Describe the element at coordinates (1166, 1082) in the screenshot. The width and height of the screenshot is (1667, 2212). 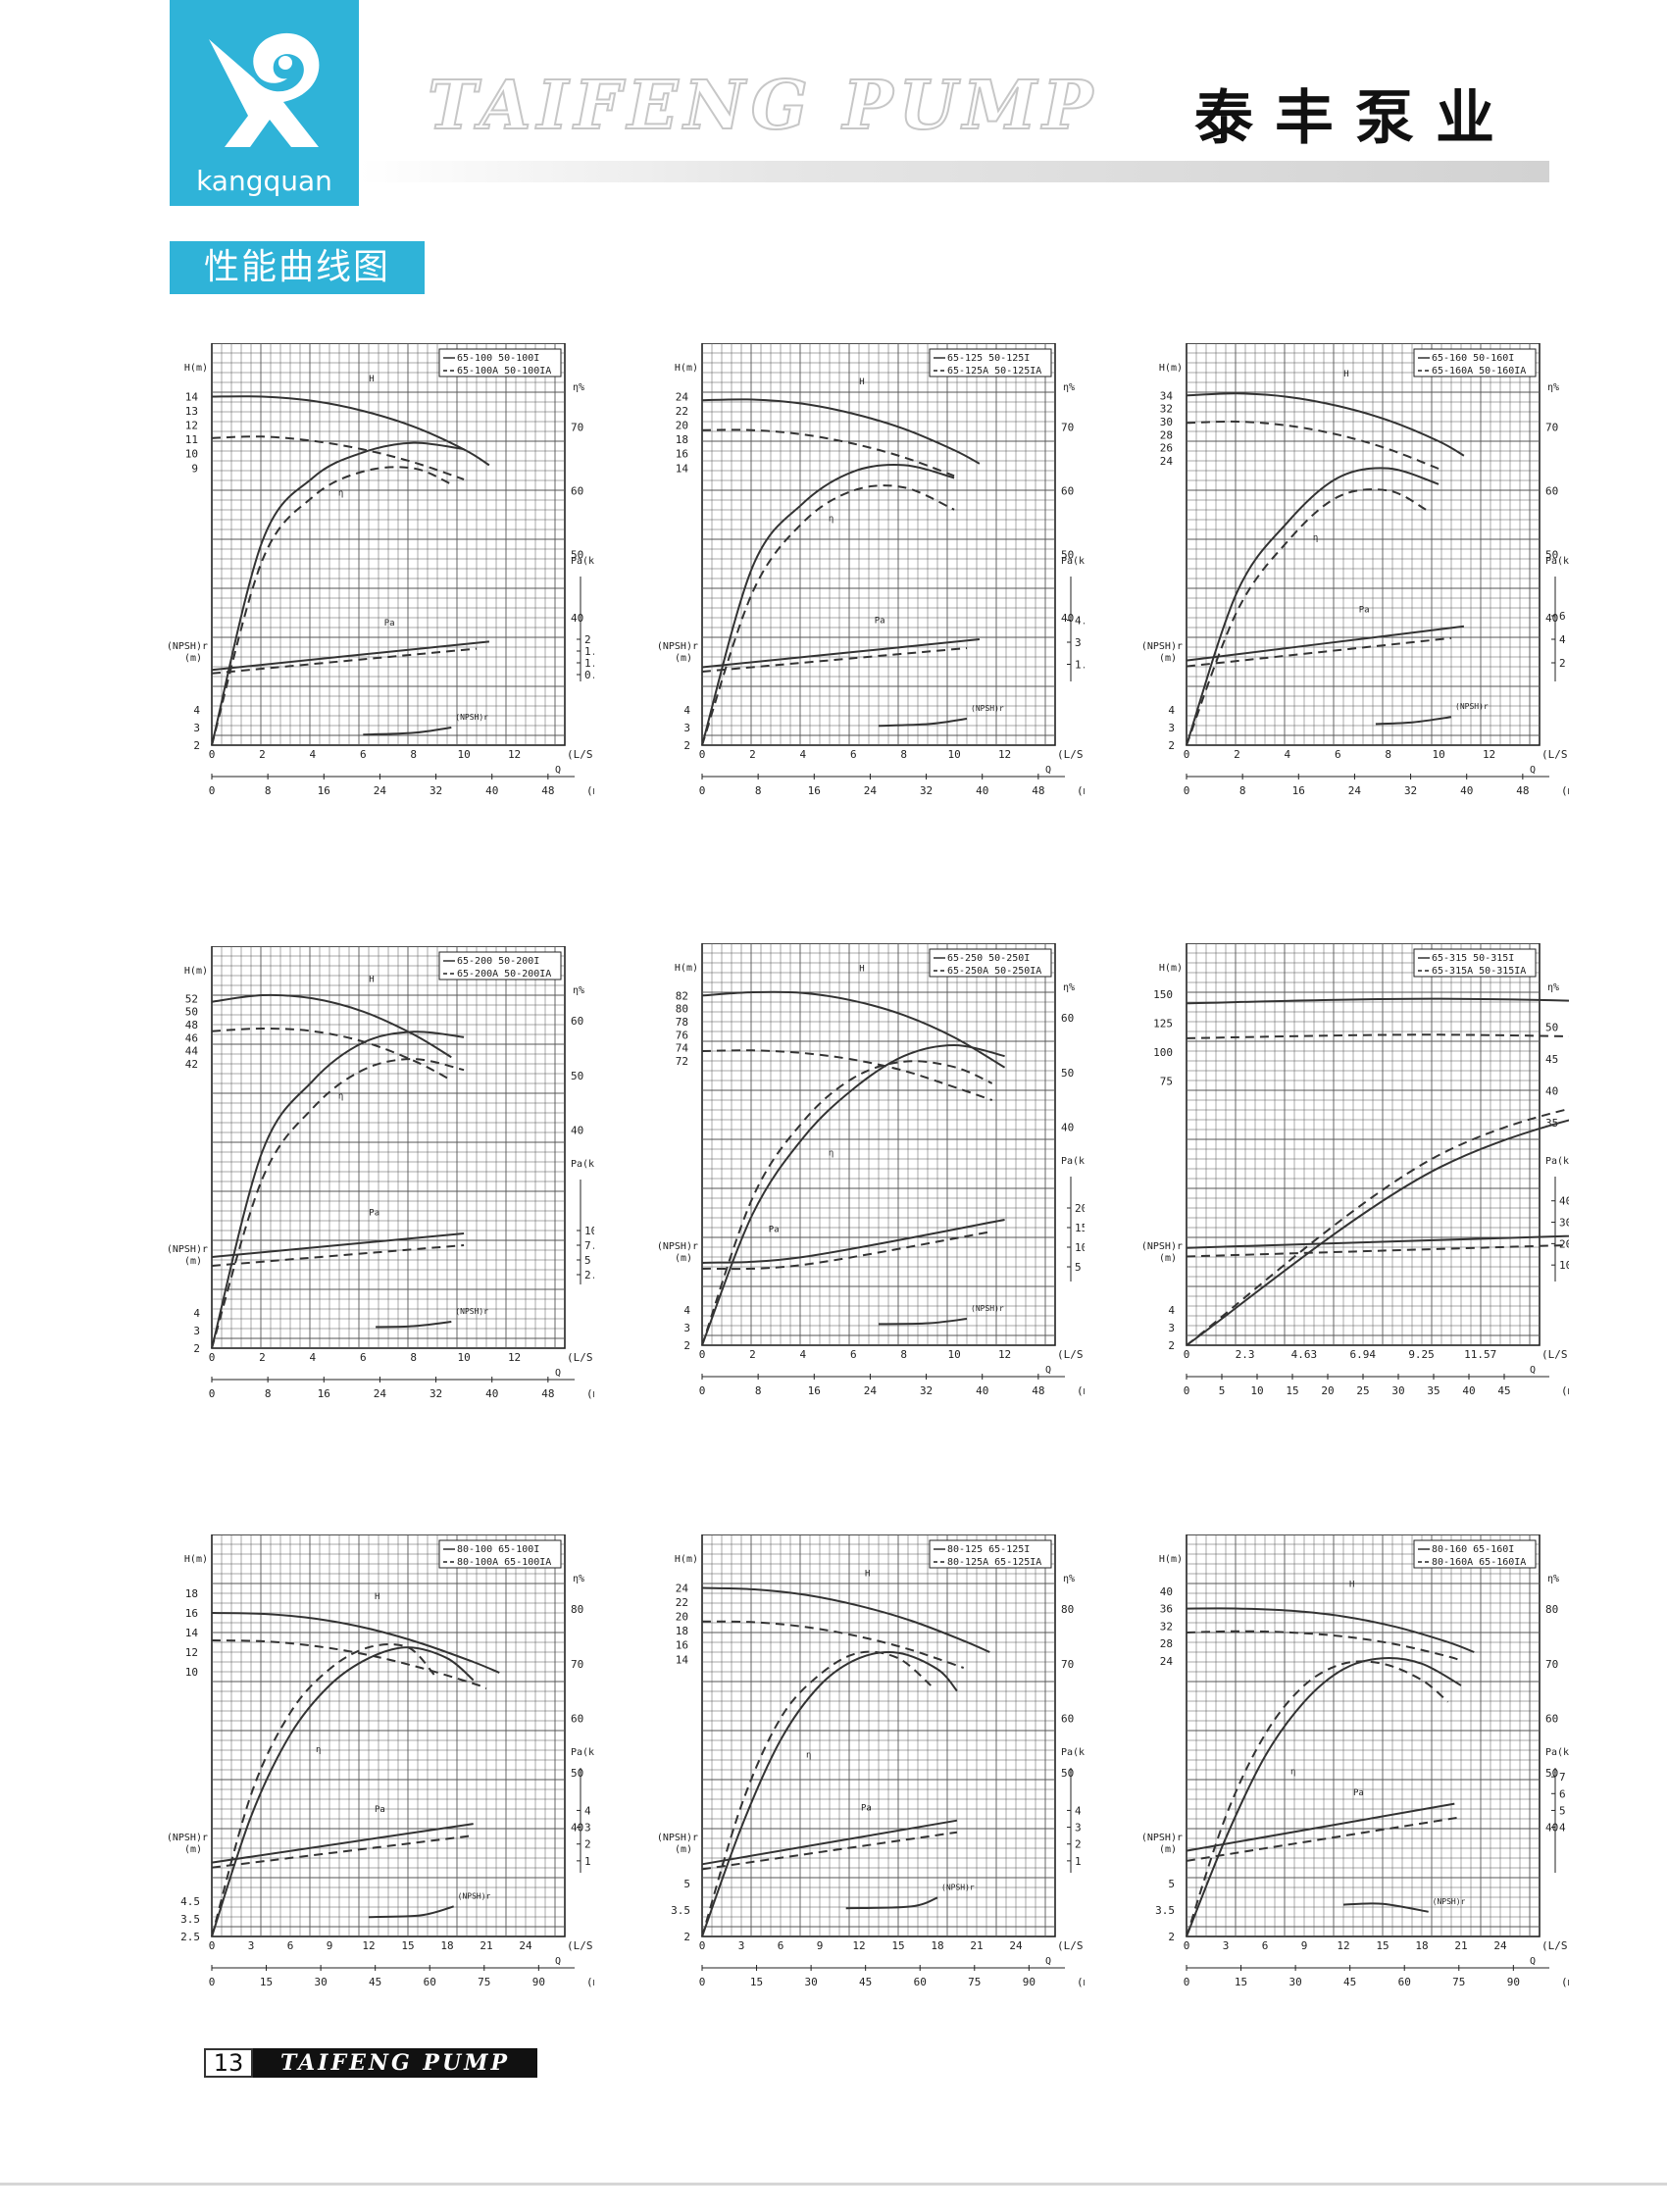
I see `h-tick-label: 75` at that location.